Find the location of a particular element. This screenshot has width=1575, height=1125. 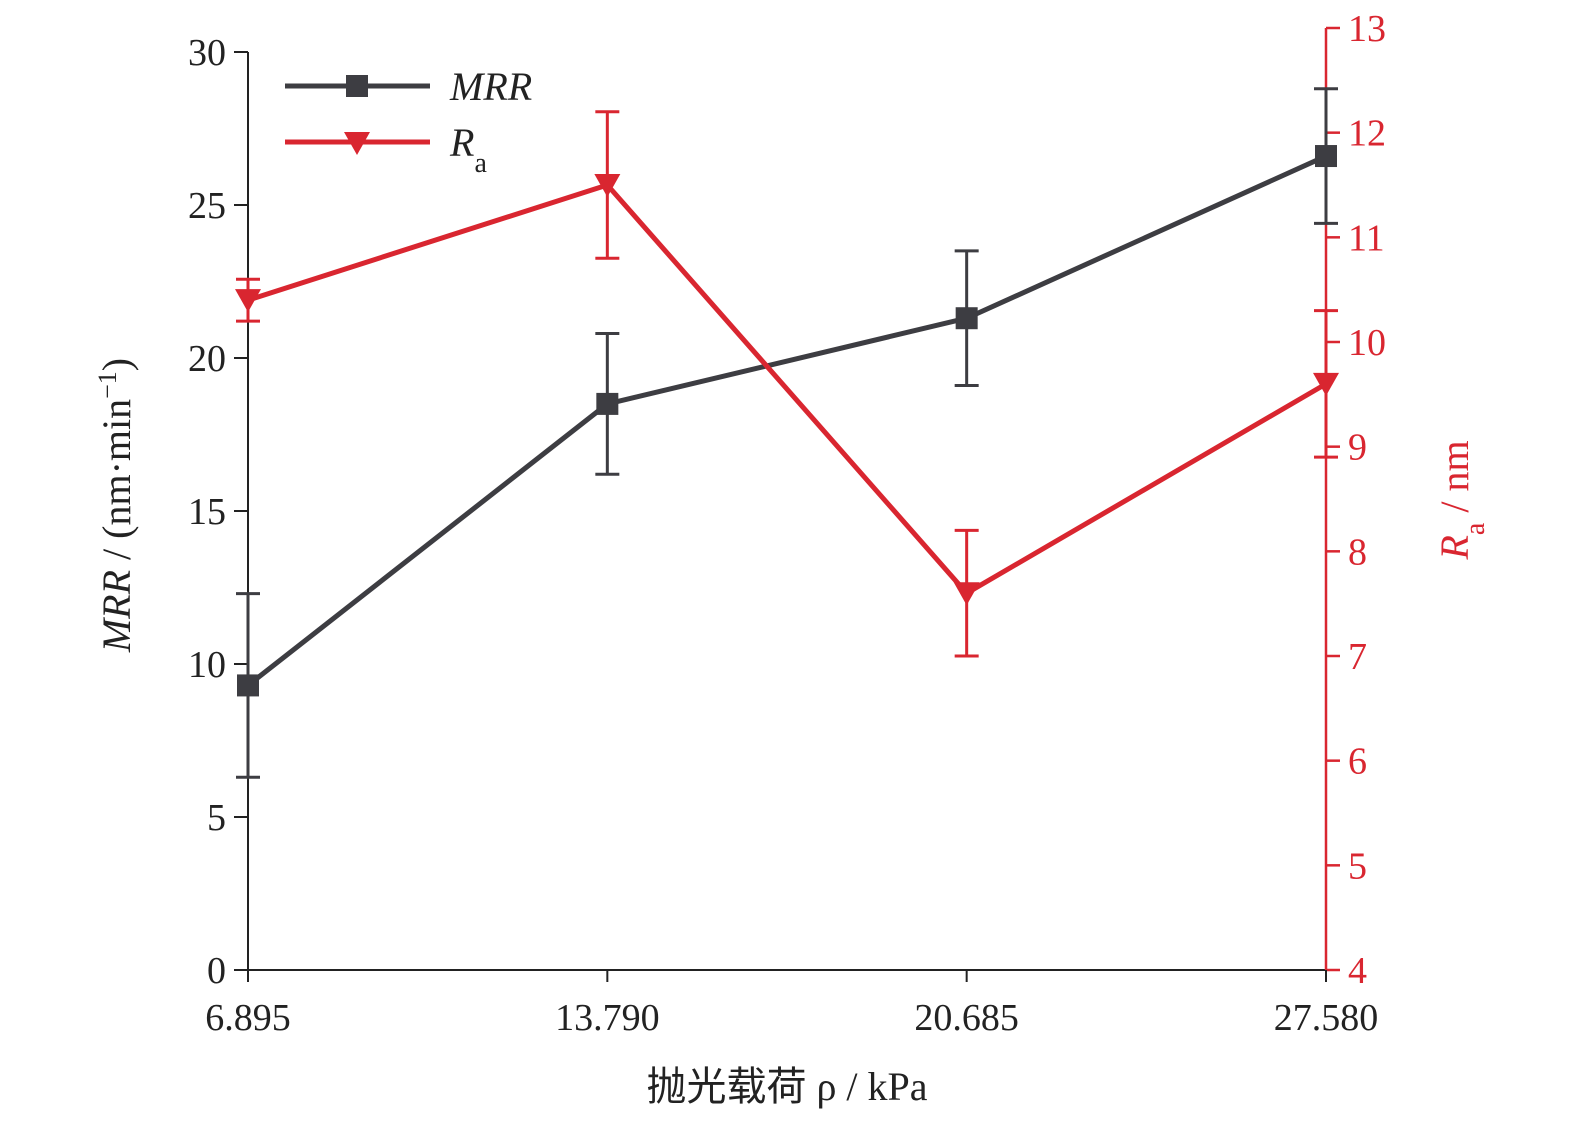

y-right-tick-label: 8 is located at coordinates (1357, 552).